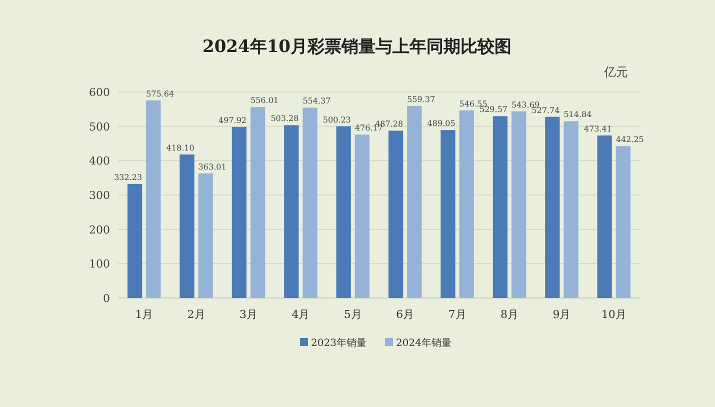 The image size is (715, 407). Describe the element at coordinates (196, 314) in the screenshot. I see `x-tick-label: 2月` at that location.